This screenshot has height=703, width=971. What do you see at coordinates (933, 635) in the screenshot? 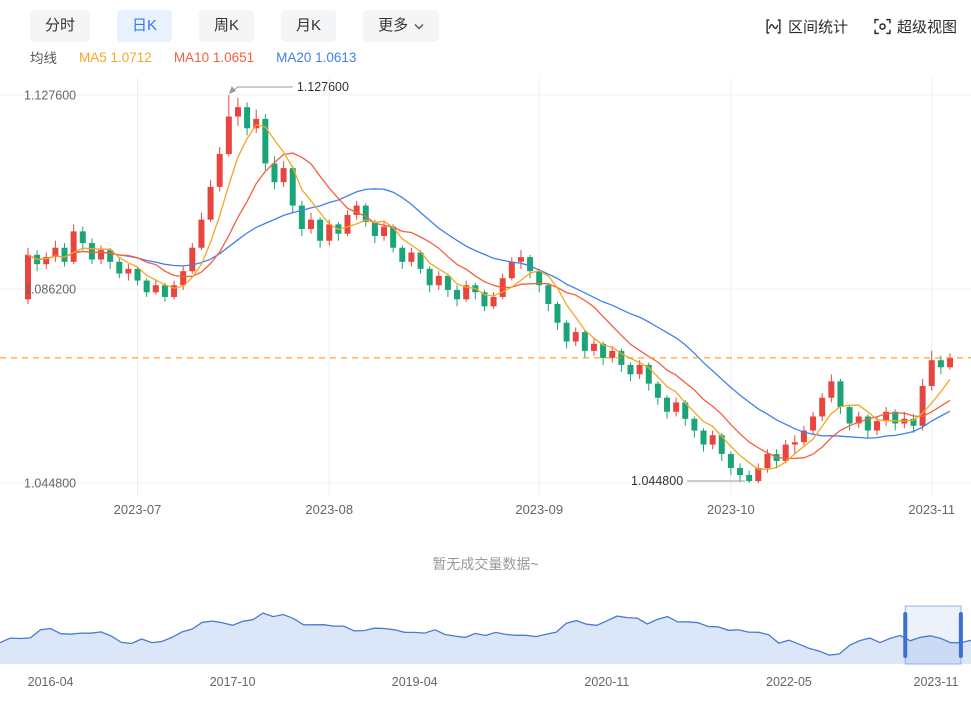
I see `navigator-window` at bounding box center [933, 635].